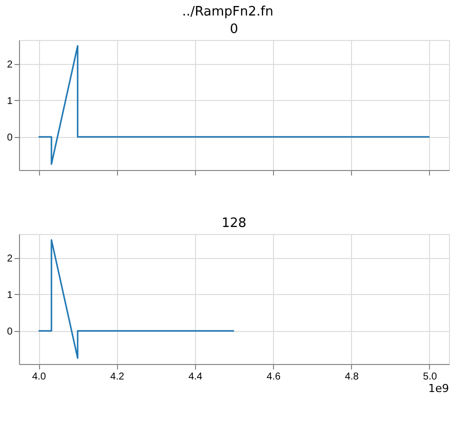 The width and height of the screenshot is (472, 422). Describe the element at coordinates (234, 29) in the screenshot. I see `chart-title: 0` at that location.